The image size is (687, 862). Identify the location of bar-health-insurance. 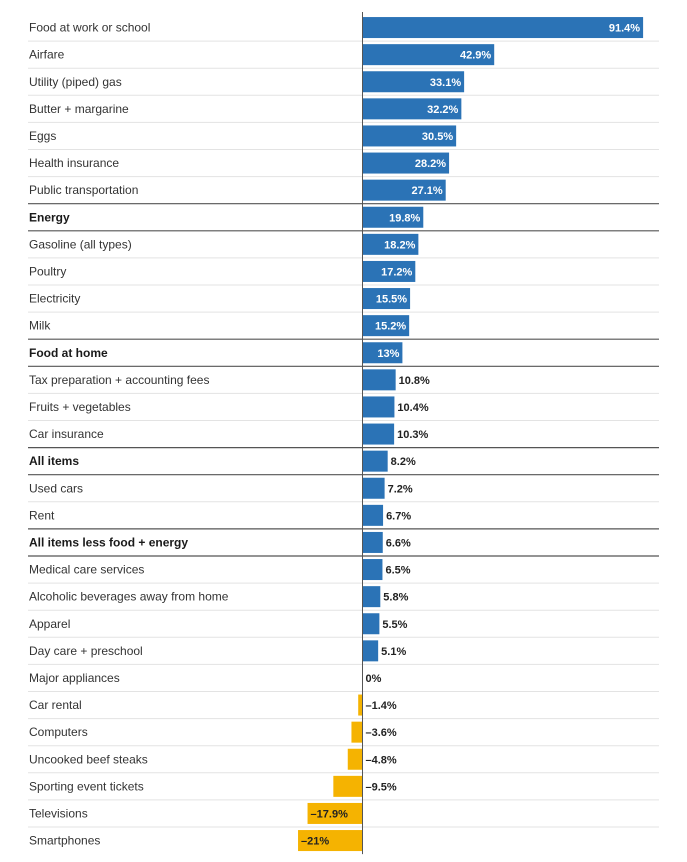
(406, 163).